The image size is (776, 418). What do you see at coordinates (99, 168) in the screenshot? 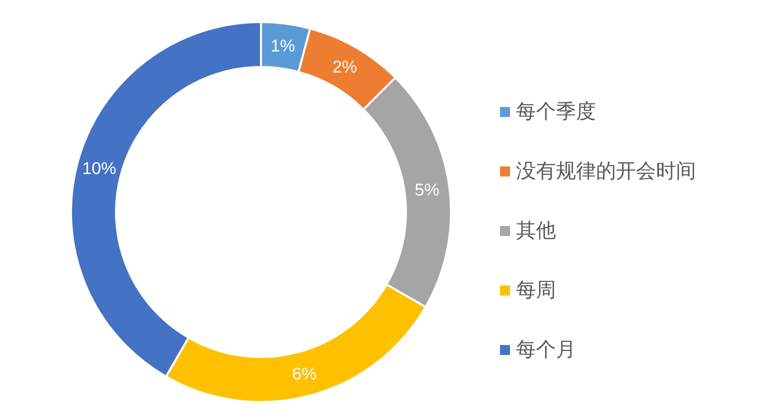
I see `data-label: 10%` at bounding box center [99, 168].